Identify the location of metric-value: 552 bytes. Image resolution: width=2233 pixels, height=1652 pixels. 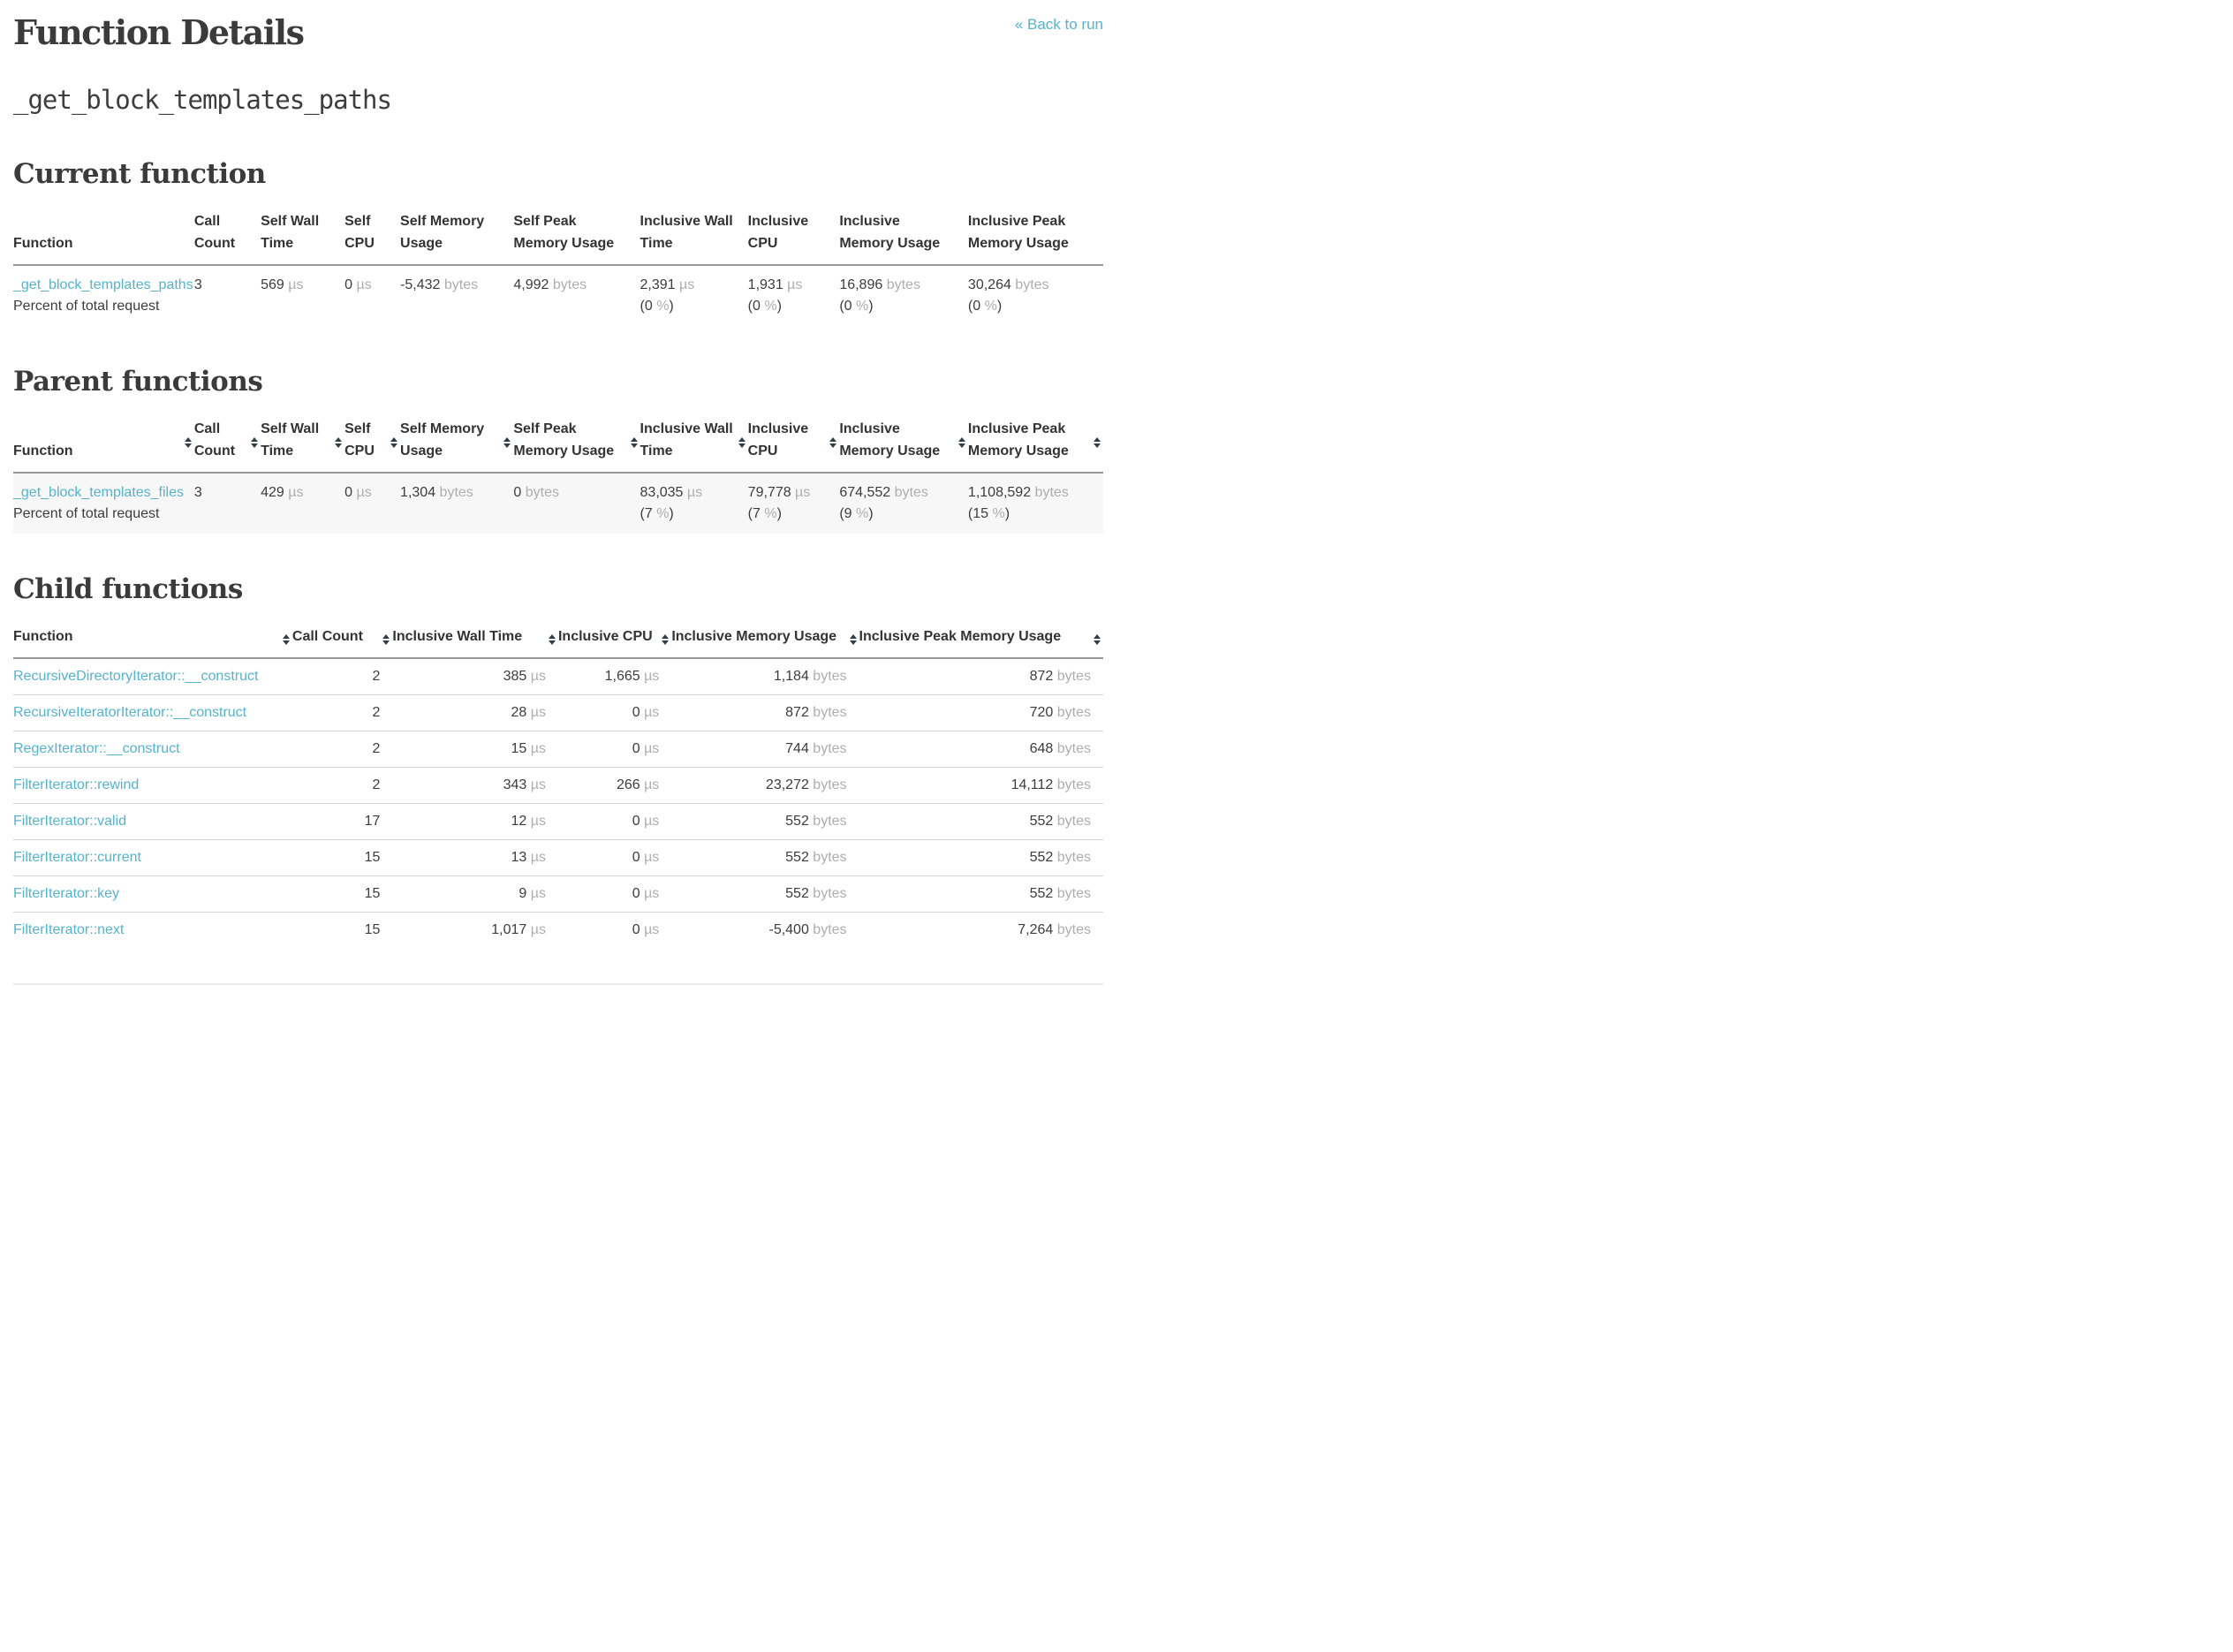
(1060, 821).